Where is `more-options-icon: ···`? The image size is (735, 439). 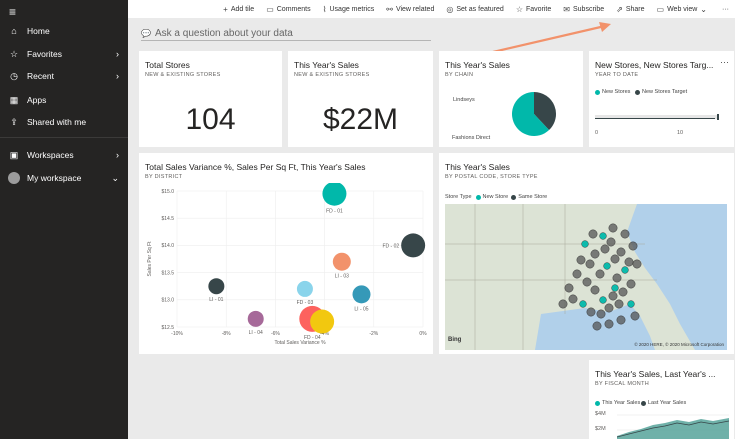 more-options-icon: ··· is located at coordinates (724, 62).